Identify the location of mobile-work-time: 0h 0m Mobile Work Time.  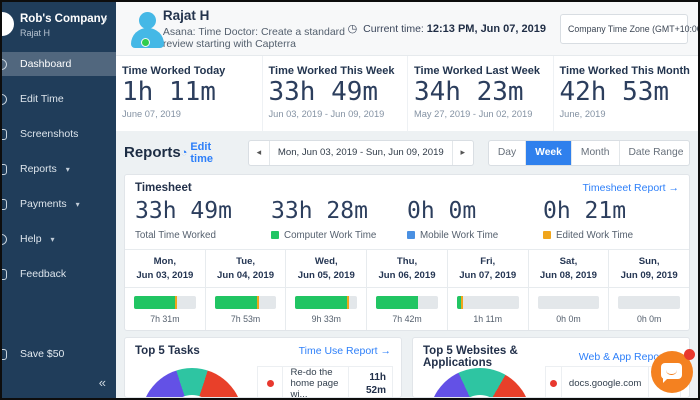
(453, 219).